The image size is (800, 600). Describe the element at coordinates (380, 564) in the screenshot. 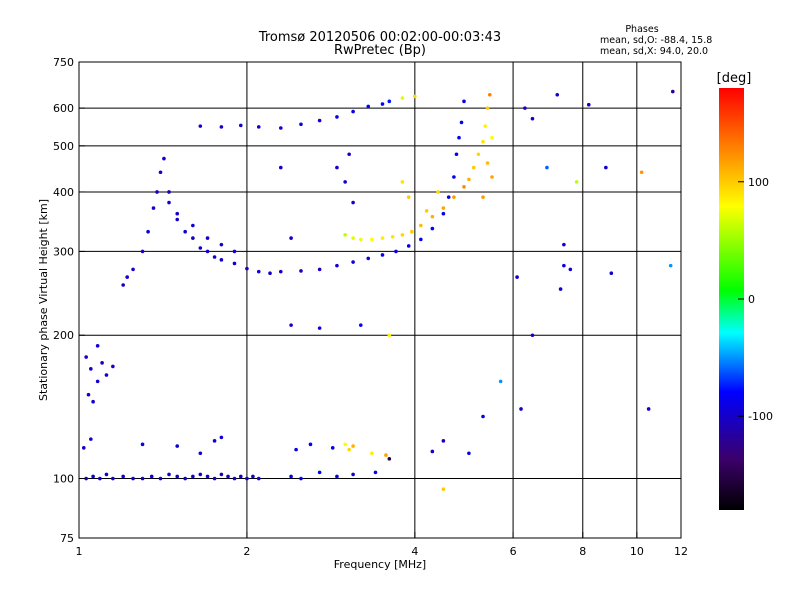

I see `x-axis-label: Frequency [MHz]` at that location.